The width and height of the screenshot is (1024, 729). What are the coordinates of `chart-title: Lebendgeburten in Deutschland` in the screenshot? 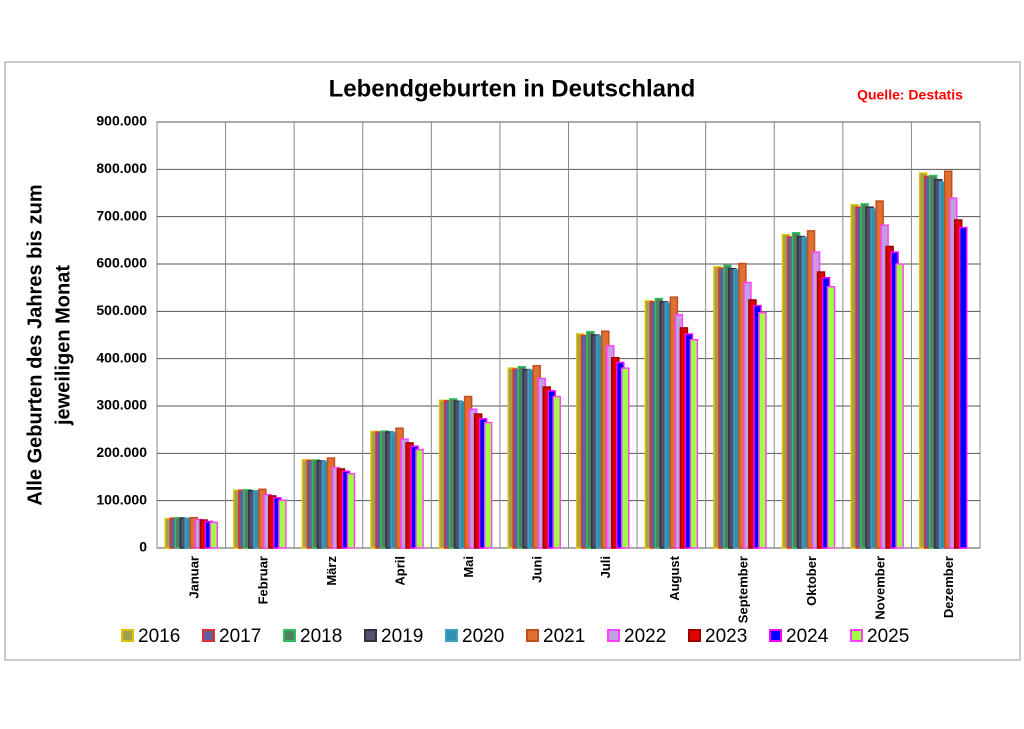 It's located at (512, 88).